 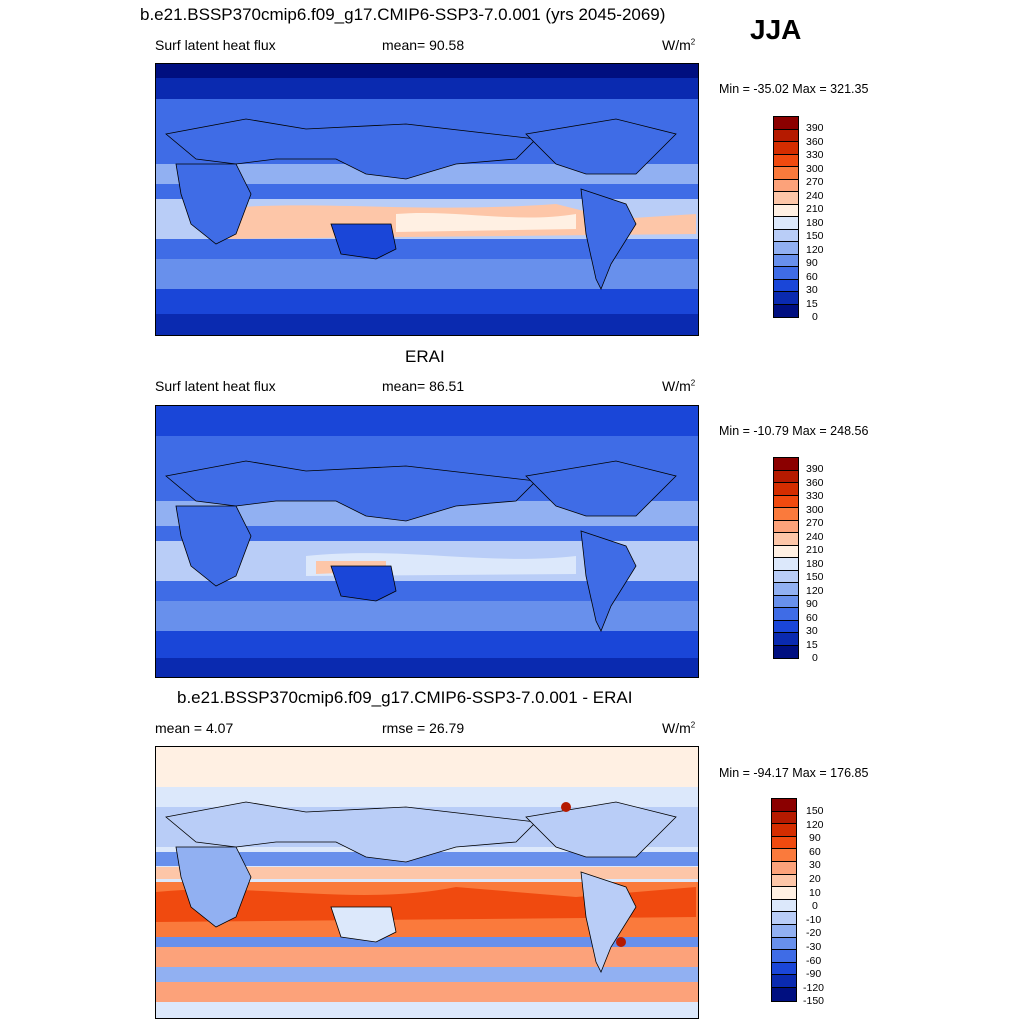 What do you see at coordinates (423, 45) in the screenshot?
I see `panel1-mean-label: mean= 90.58` at bounding box center [423, 45].